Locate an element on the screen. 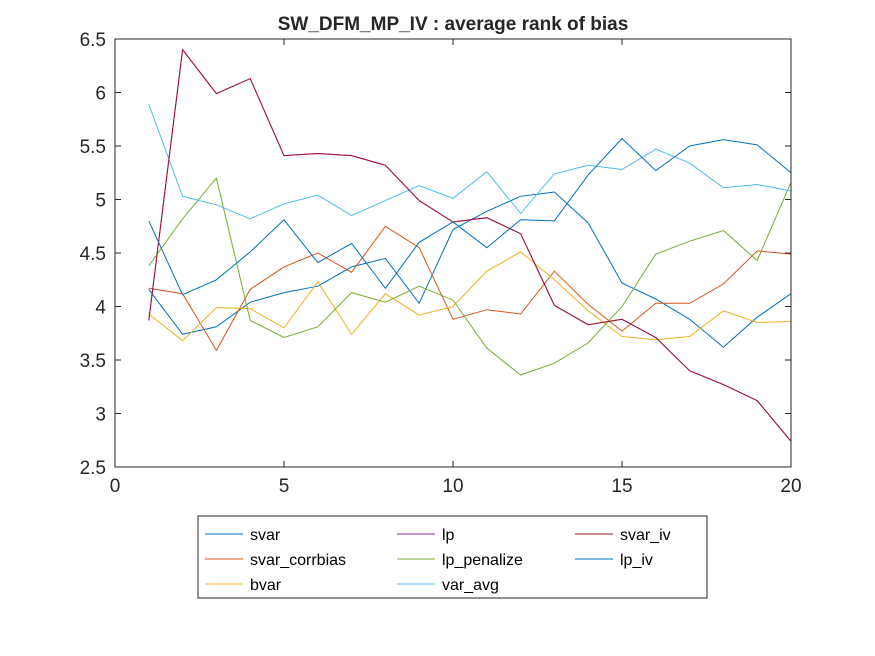  legend-item-svar-iv: svar_iv is located at coordinates (623, 535).